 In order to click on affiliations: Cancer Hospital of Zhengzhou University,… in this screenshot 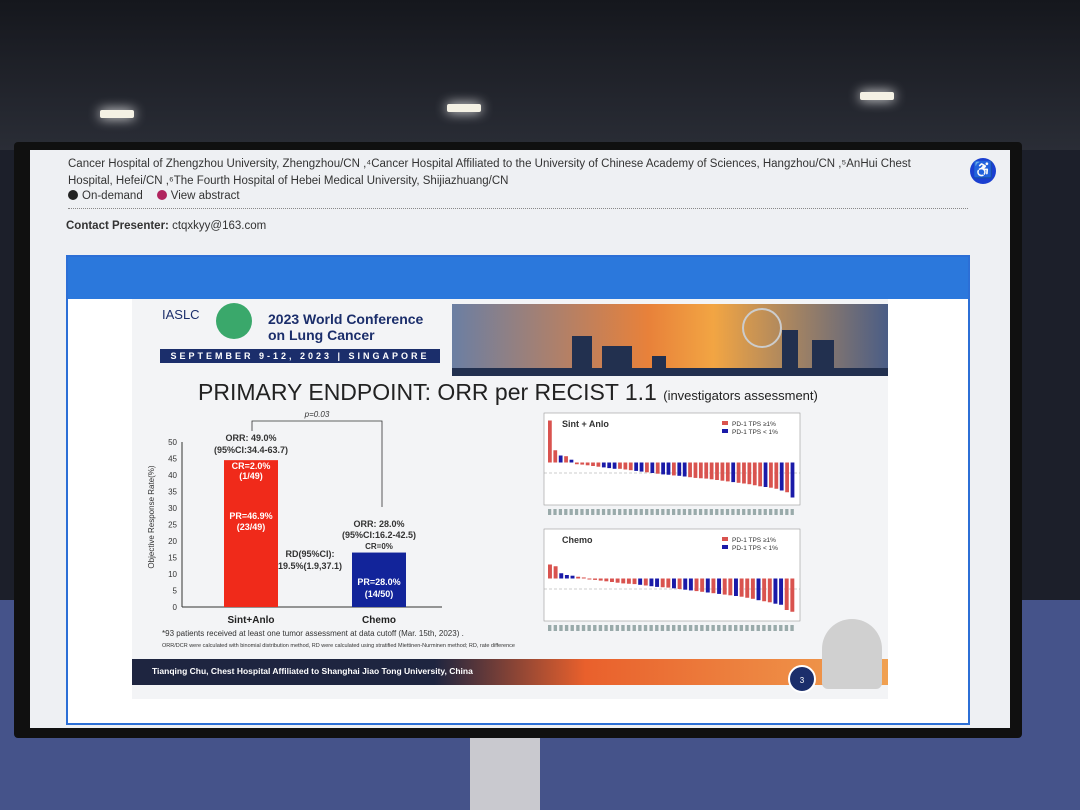, I will do `click(508, 173)`.